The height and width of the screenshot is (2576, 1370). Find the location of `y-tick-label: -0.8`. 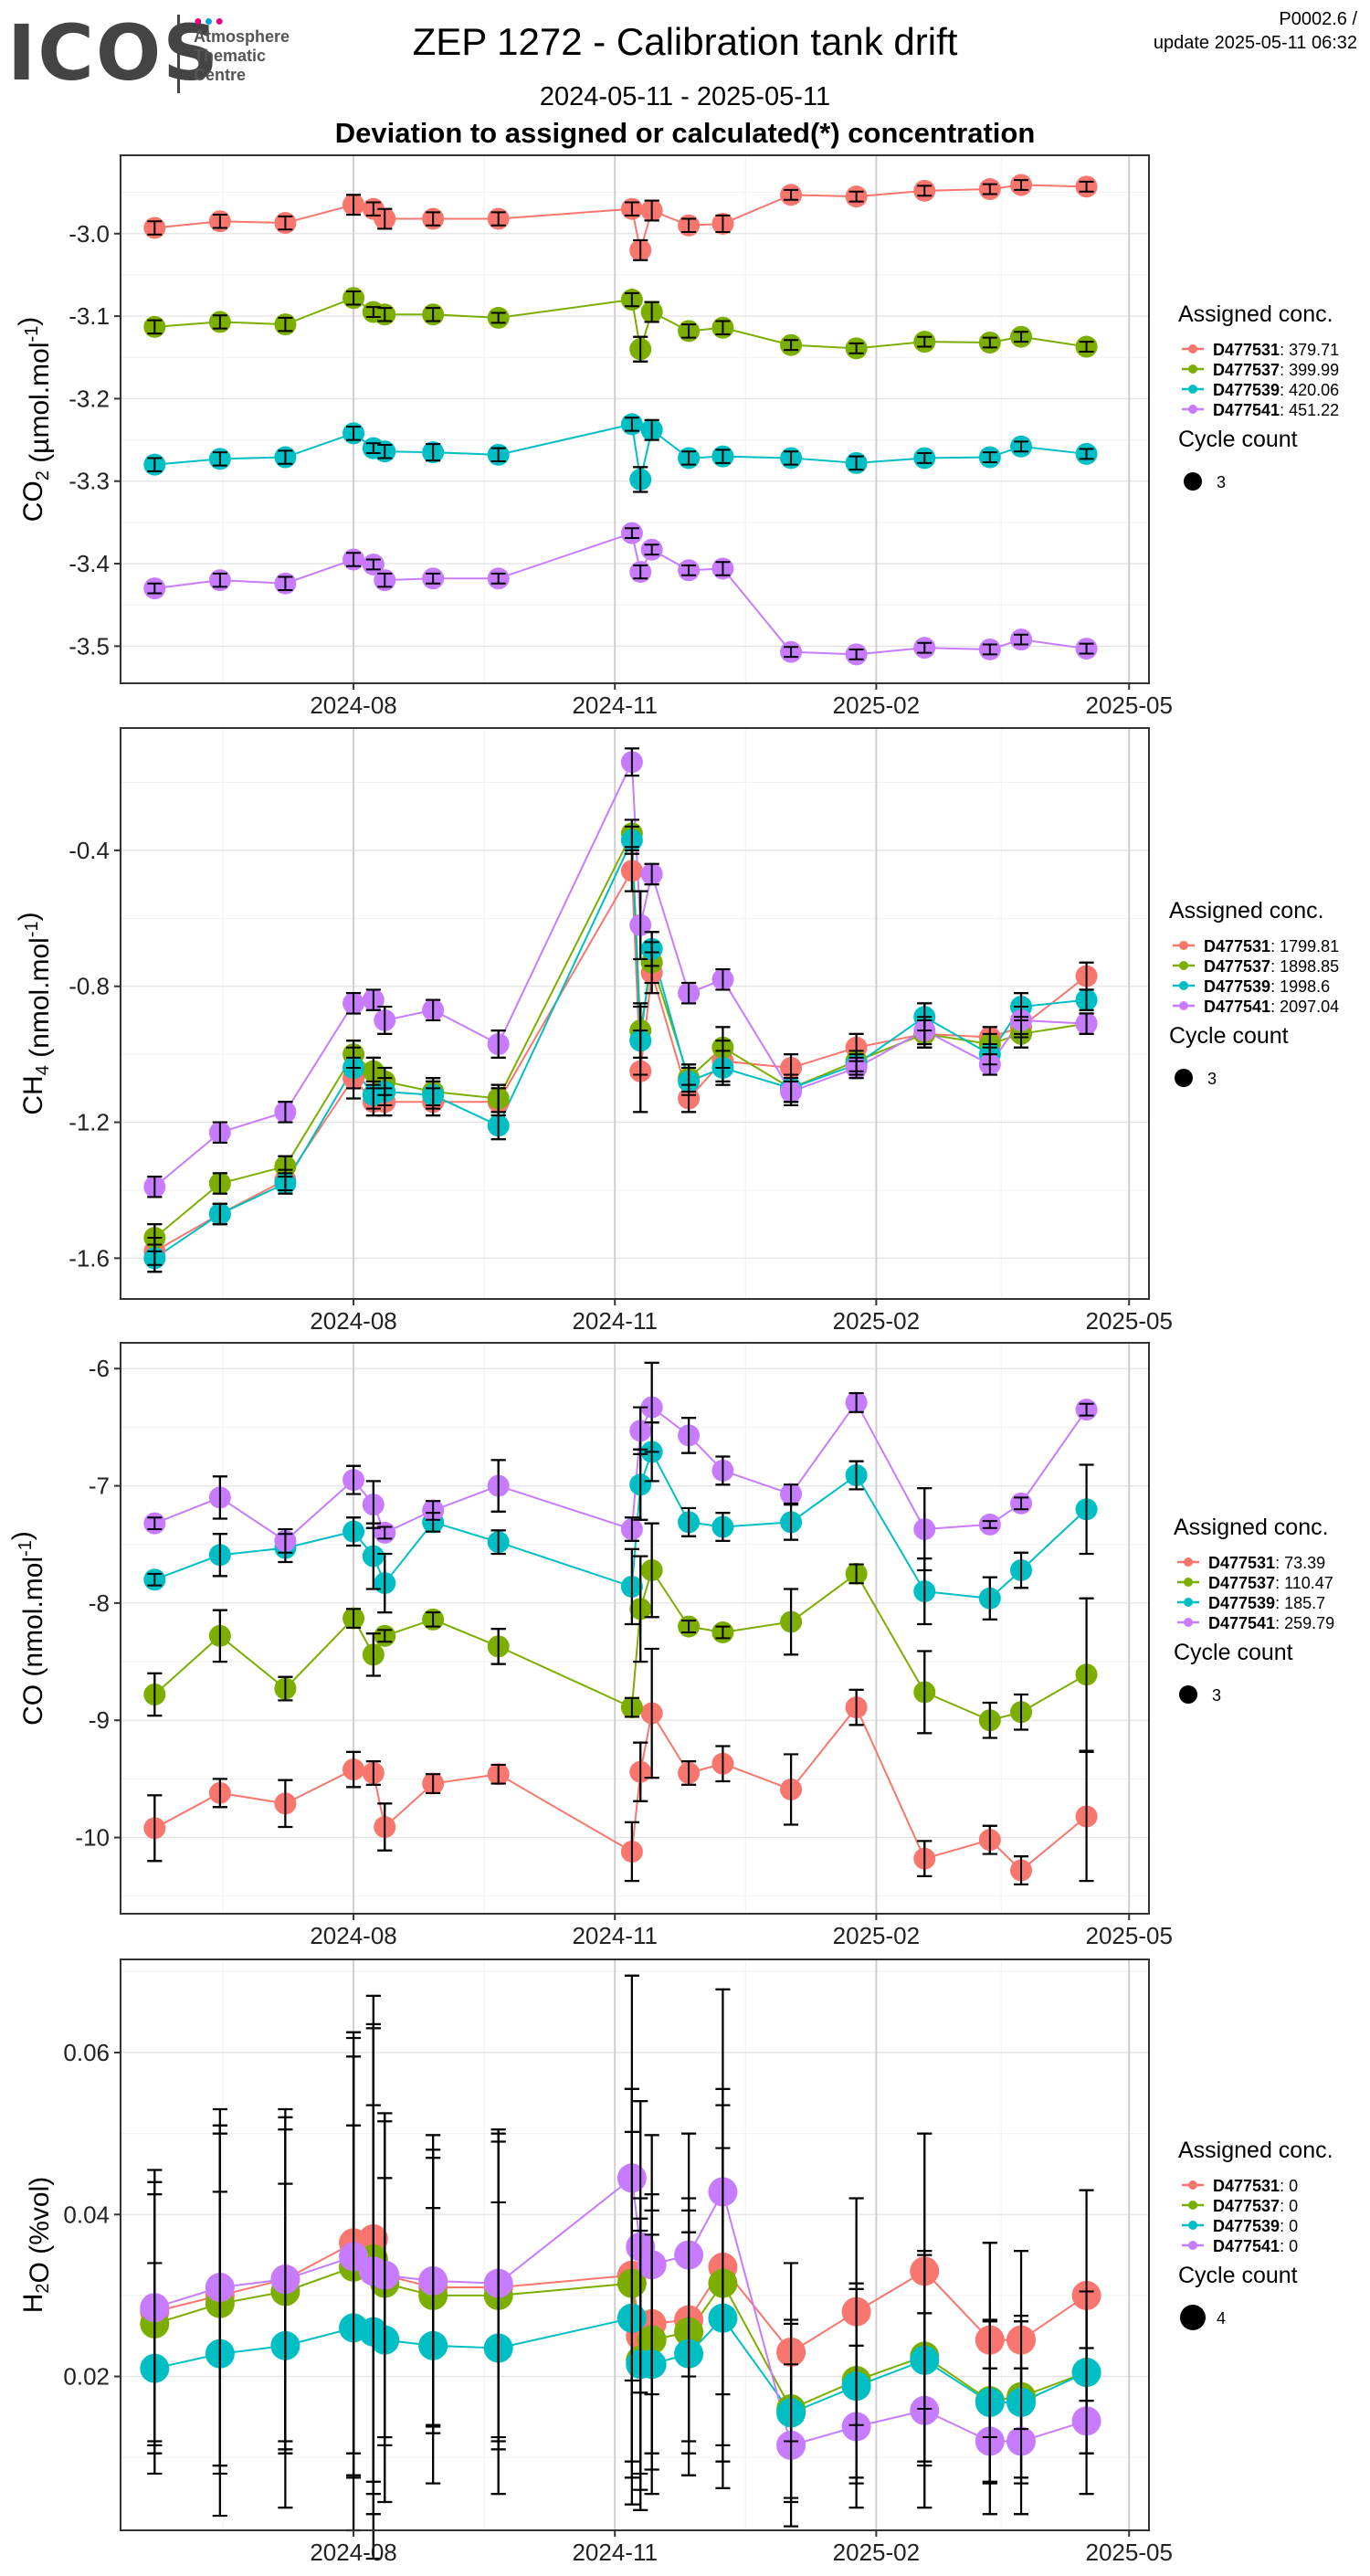

y-tick-label: -0.8 is located at coordinates (89, 986).